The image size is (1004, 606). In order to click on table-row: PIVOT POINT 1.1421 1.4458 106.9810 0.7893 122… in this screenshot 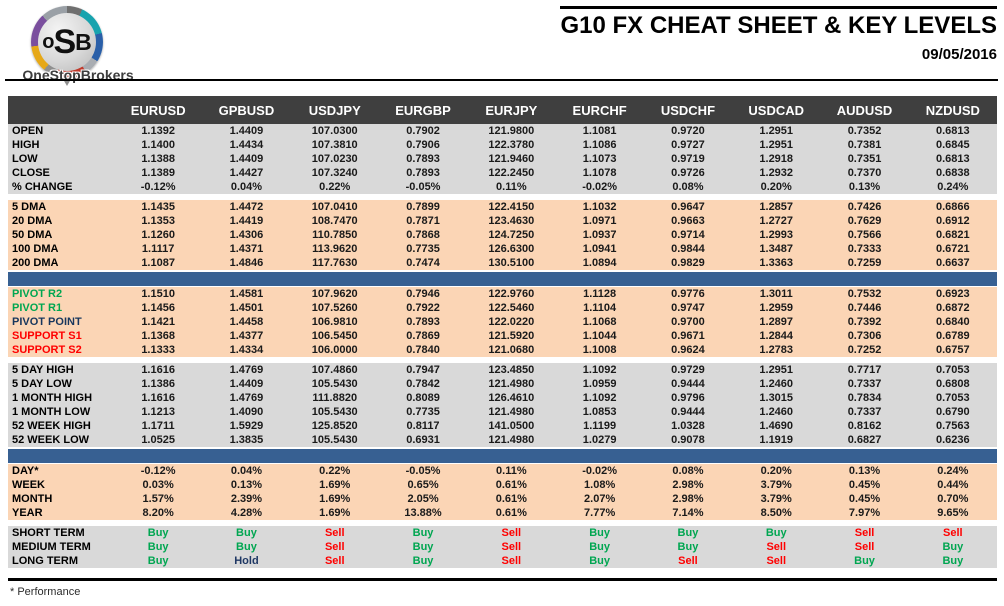, I will do `click(502, 322)`.